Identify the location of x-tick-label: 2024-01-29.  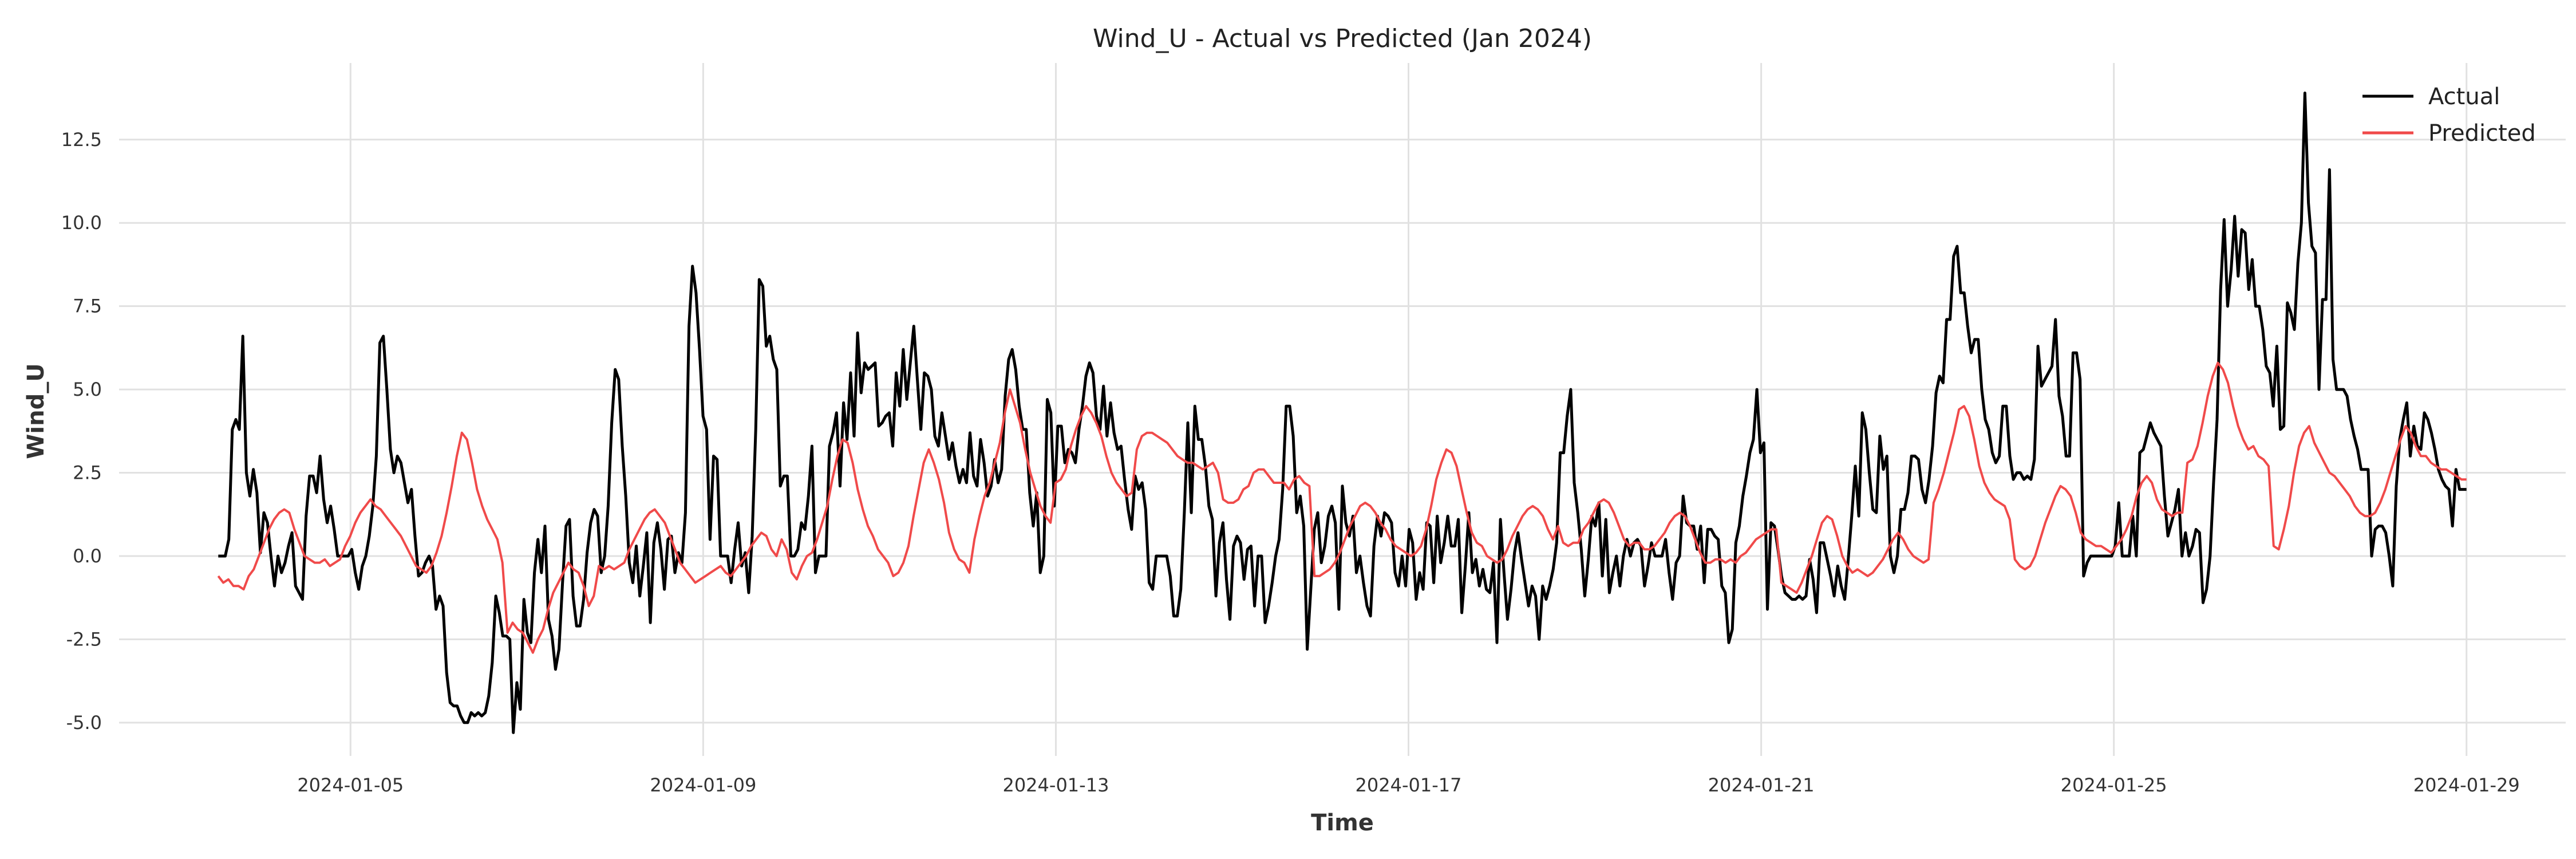
(2466, 785).